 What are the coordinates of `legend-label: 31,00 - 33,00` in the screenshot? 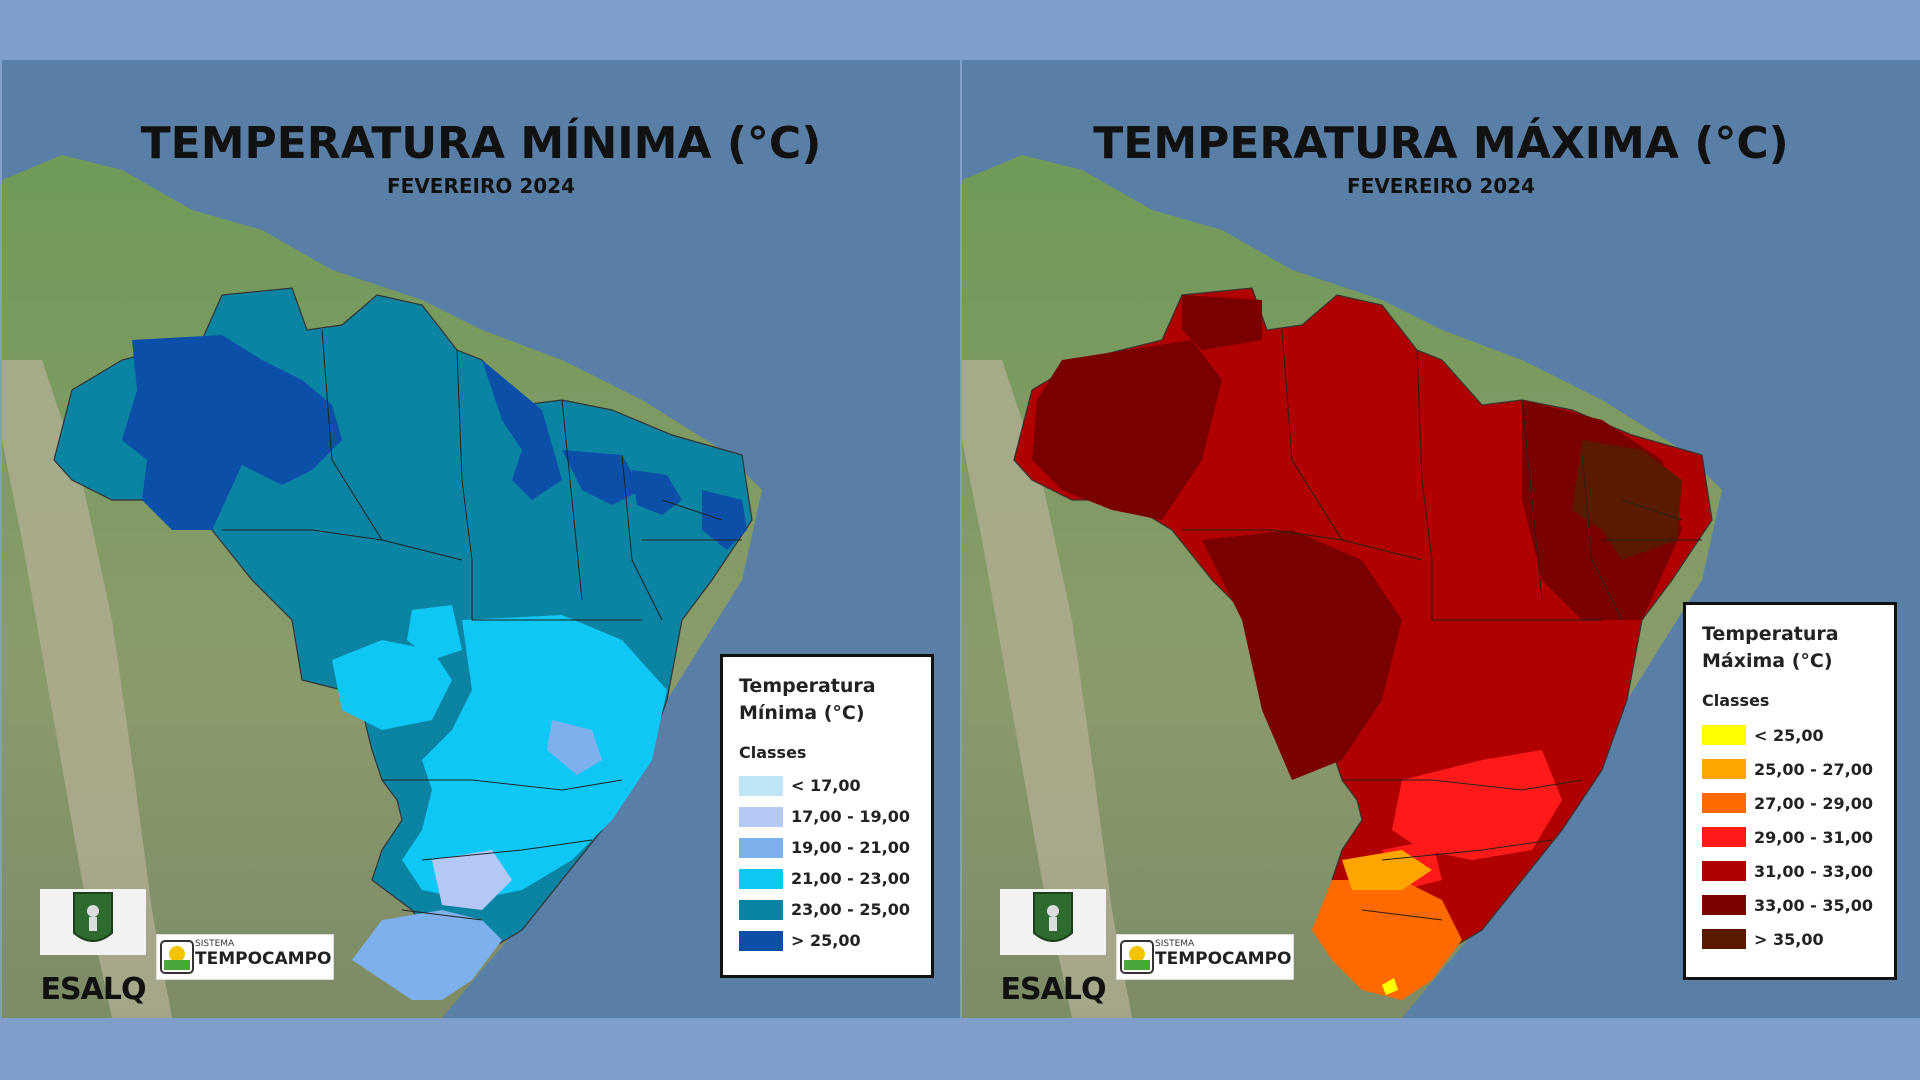 It's located at (1813, 871).